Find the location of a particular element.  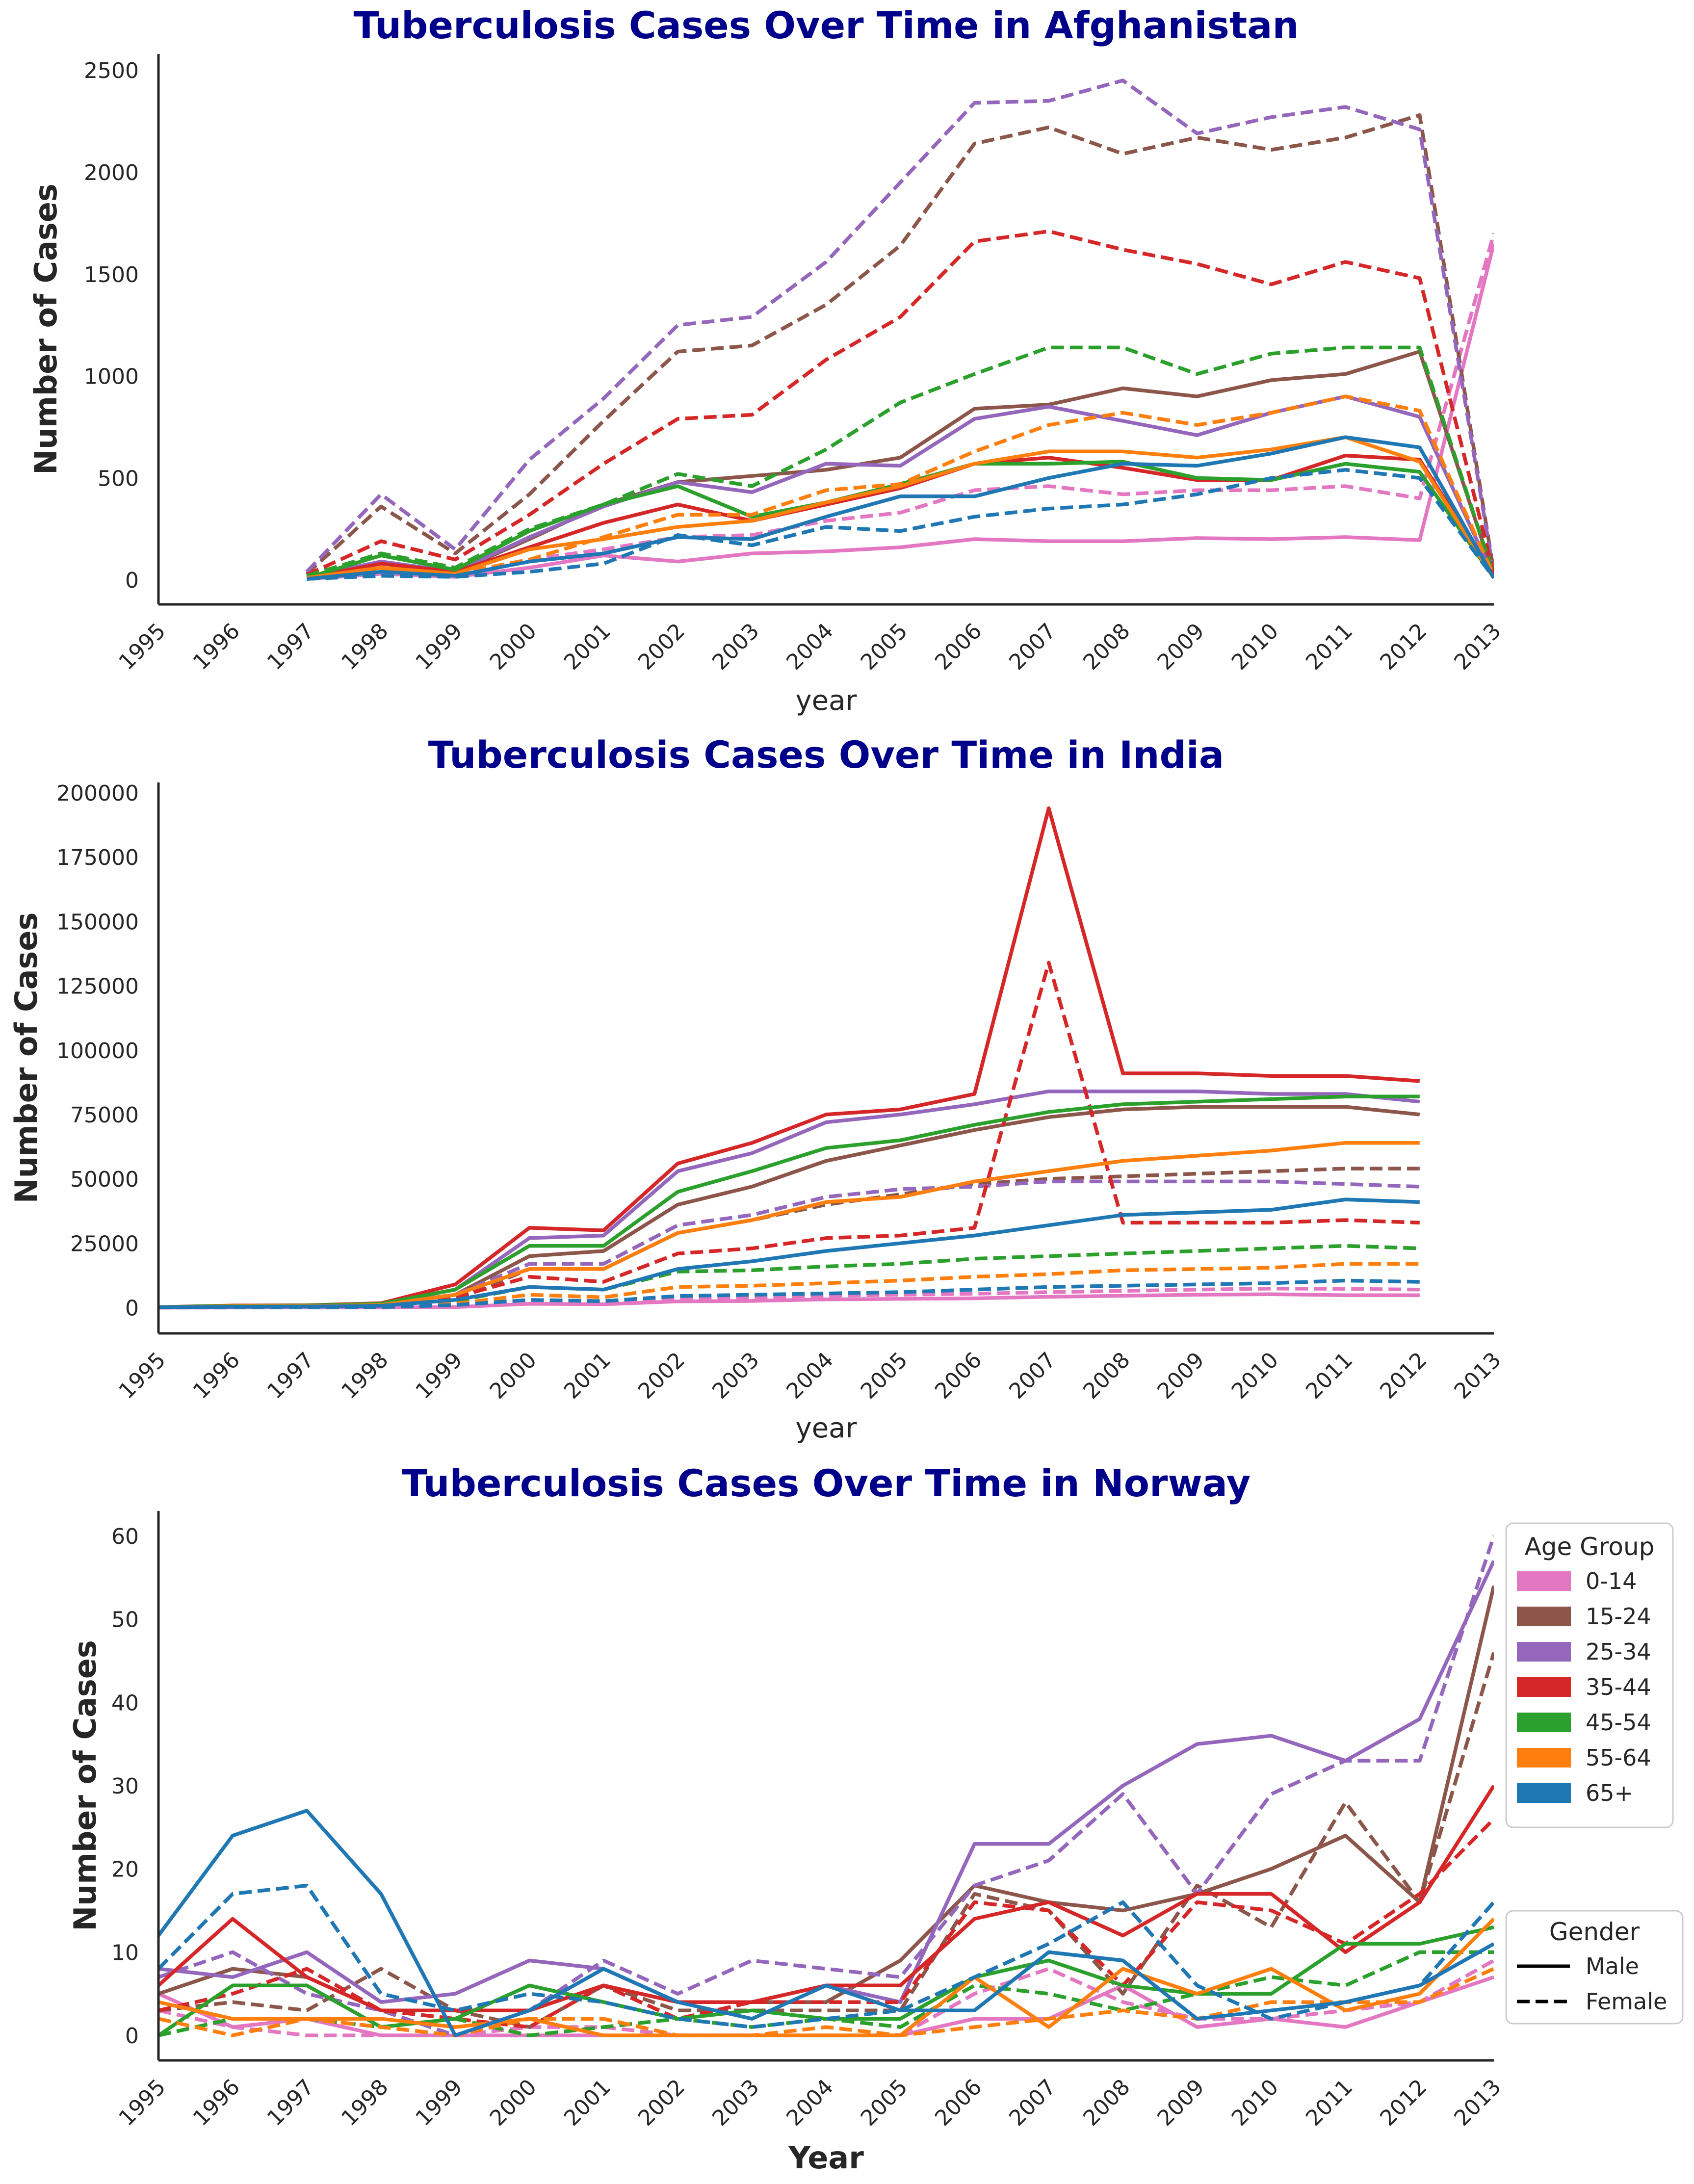

legend-title: Age Group is located at coordinates (1590, 1547).